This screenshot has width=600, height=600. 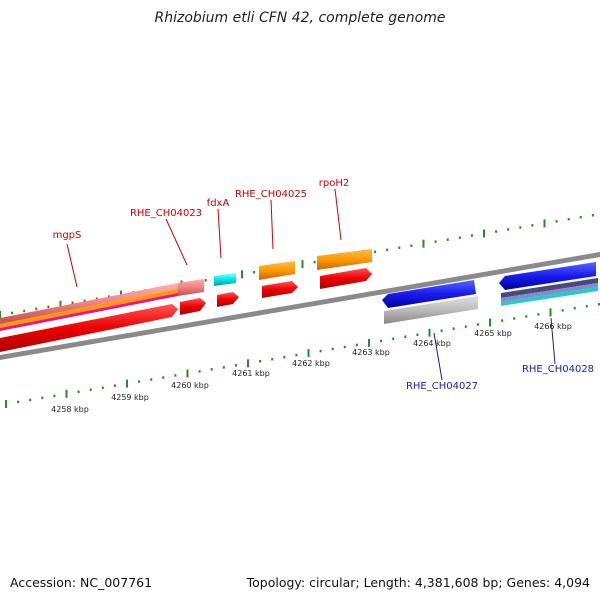 What do you see at coordinates (338, 214) in the screenshot?
I see `leader-rpoh2` at bounding box center [338, 214].